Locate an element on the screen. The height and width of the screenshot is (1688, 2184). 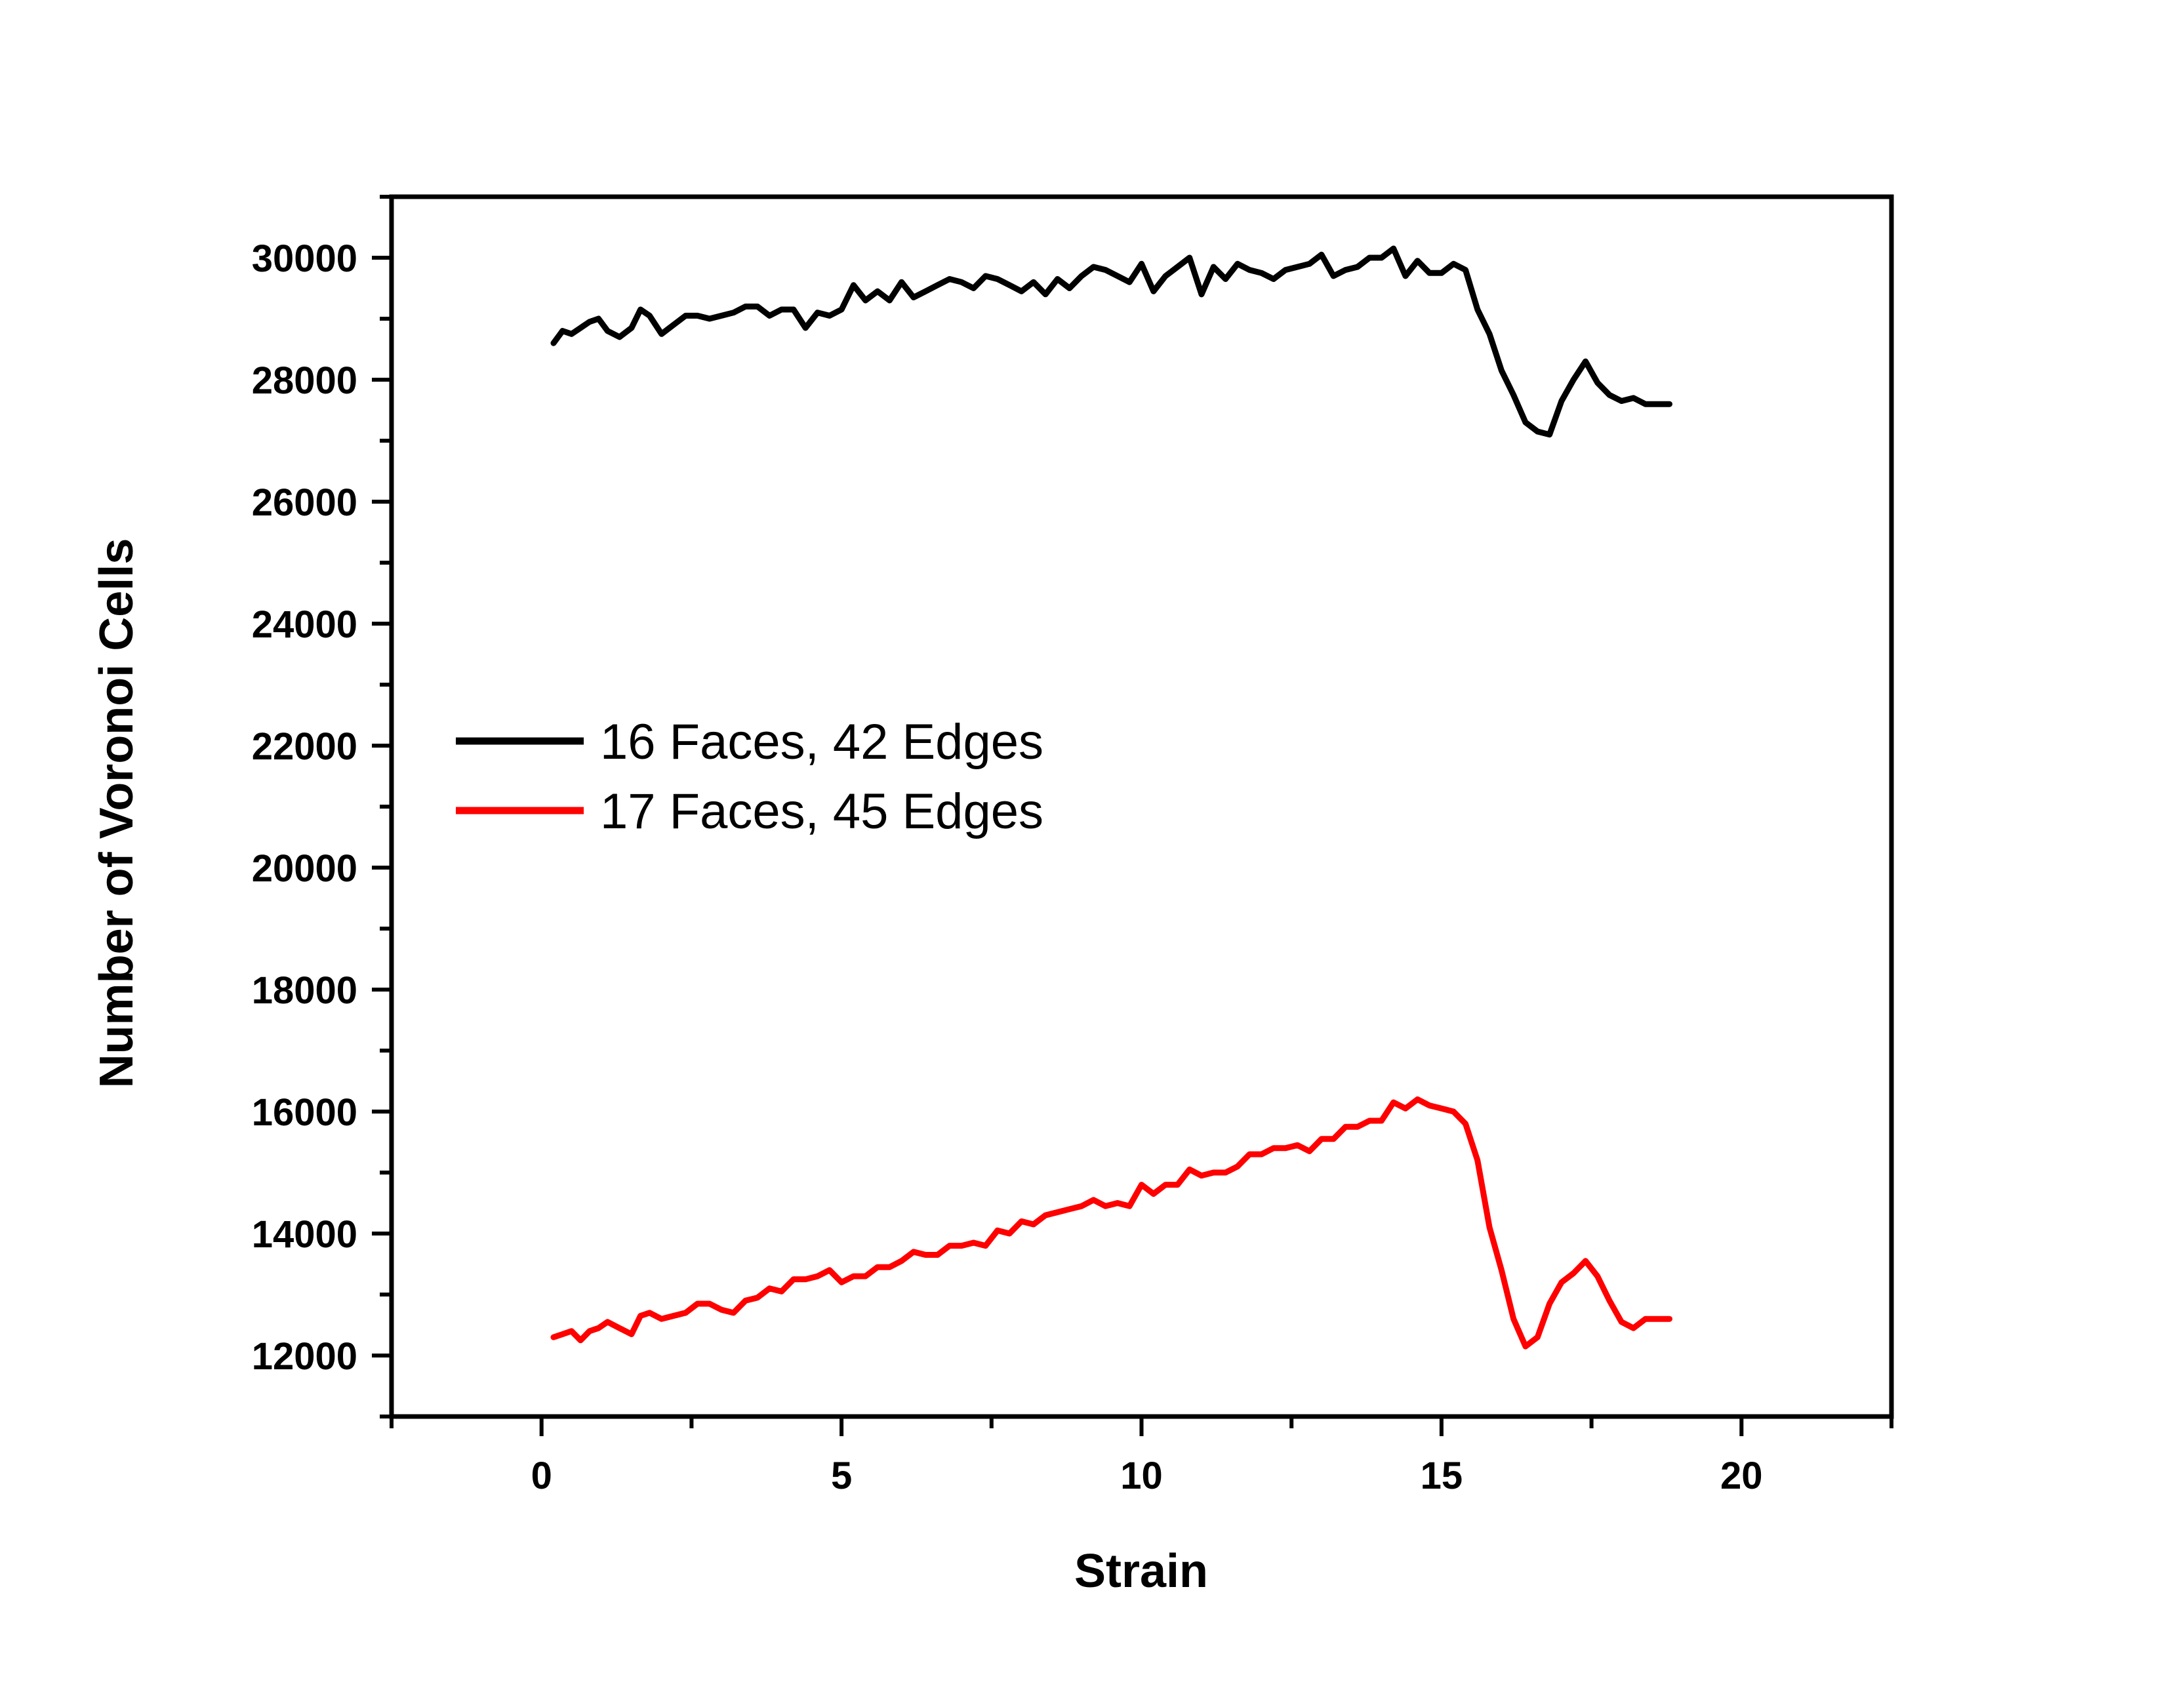
legend-label-red: 17 Faces, 45 Edges is located at coordinates (821, 811).